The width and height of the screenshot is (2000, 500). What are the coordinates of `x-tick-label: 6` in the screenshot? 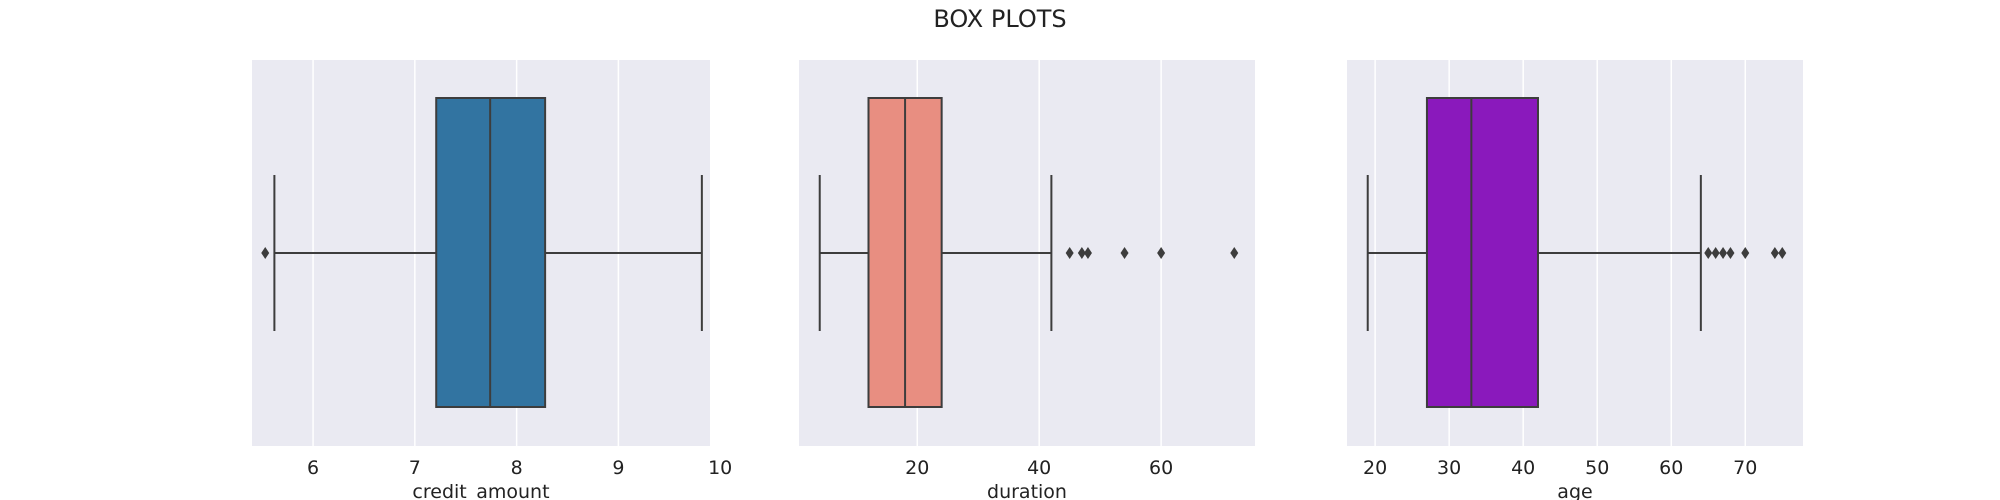 It's located at (313, 468).